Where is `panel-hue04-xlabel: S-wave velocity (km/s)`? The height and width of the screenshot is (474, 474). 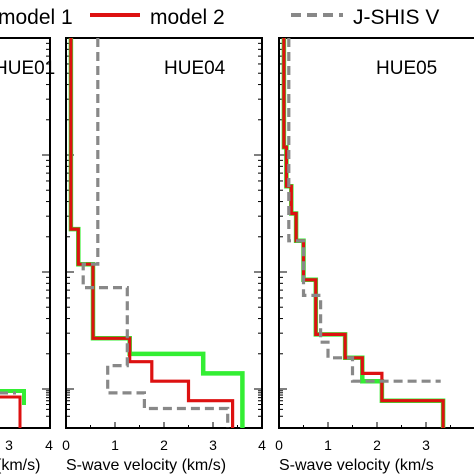 panel-hue04-xlabel: S-wave velocity (km/s) is located at coordinates (146, 465).